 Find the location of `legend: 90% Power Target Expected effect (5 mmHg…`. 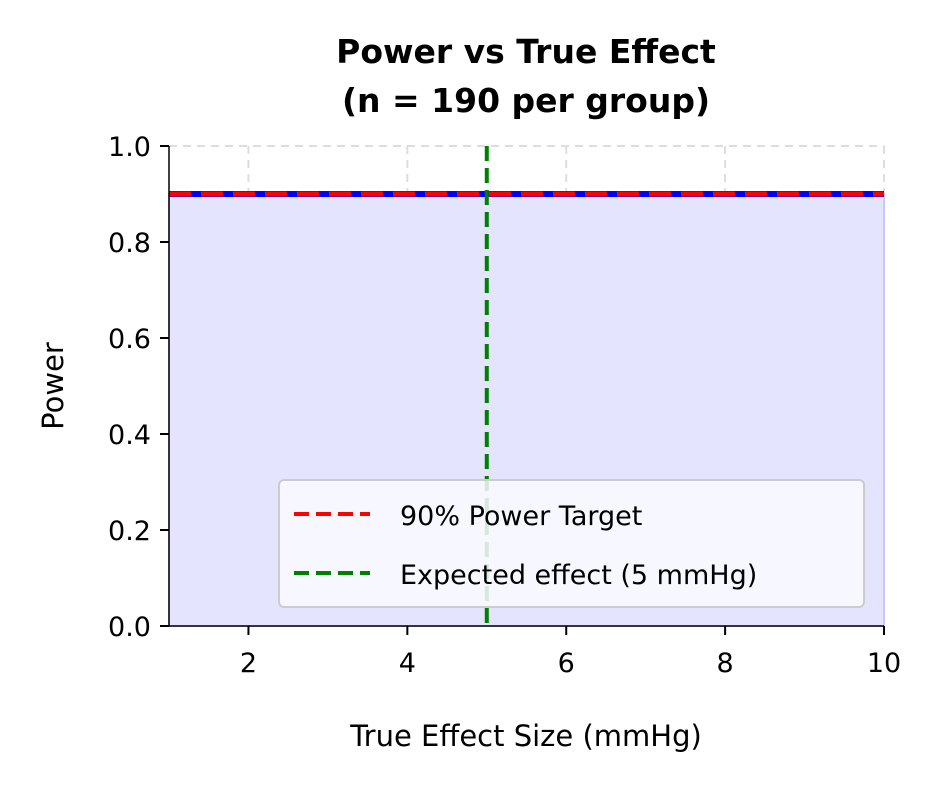

legend: 90% Power Target Expected effect (5 mmHg… is located at coordinates (571, 543).